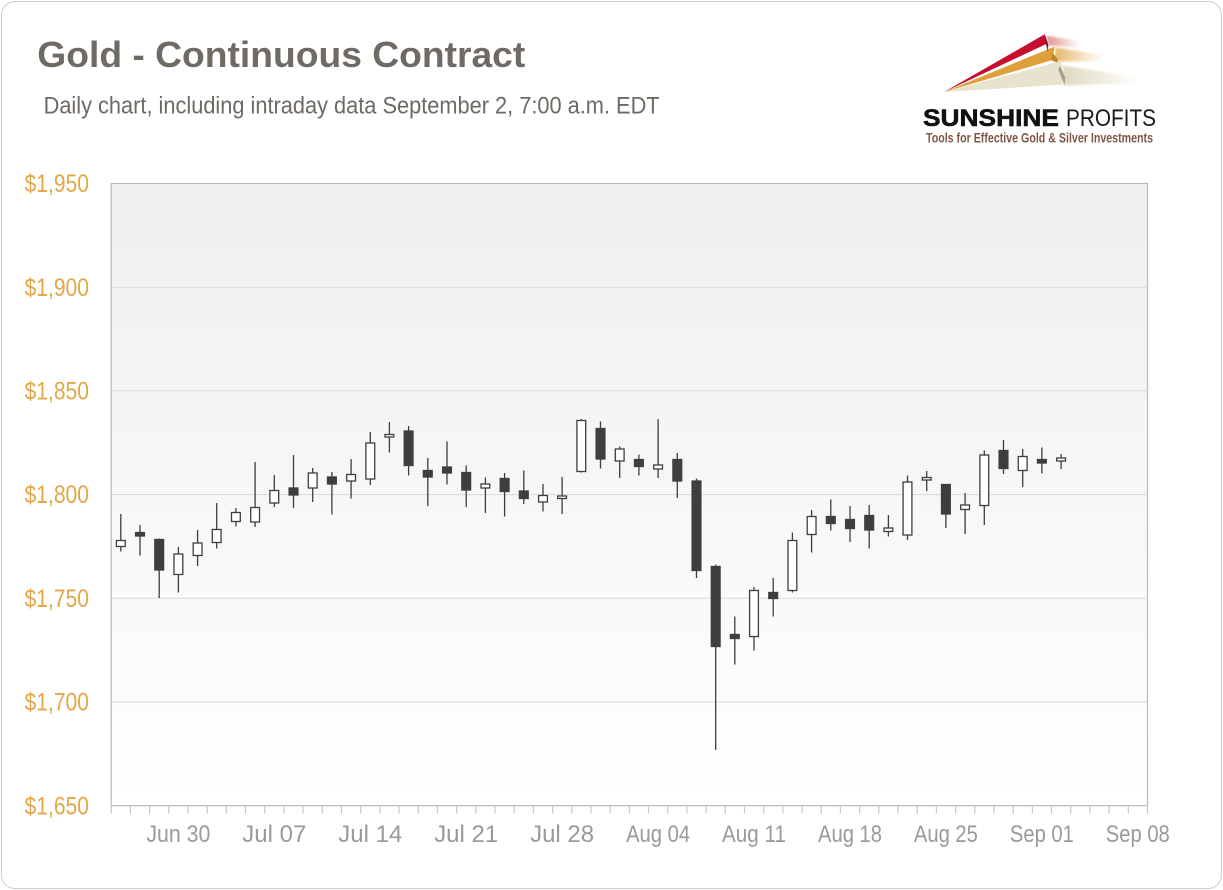 This screenshot has height=890, width=1223. What do you see at coordinates (658, 834) in the screenshot?
I see `svg-text: Aug 04` at bounding box center [658, 834].